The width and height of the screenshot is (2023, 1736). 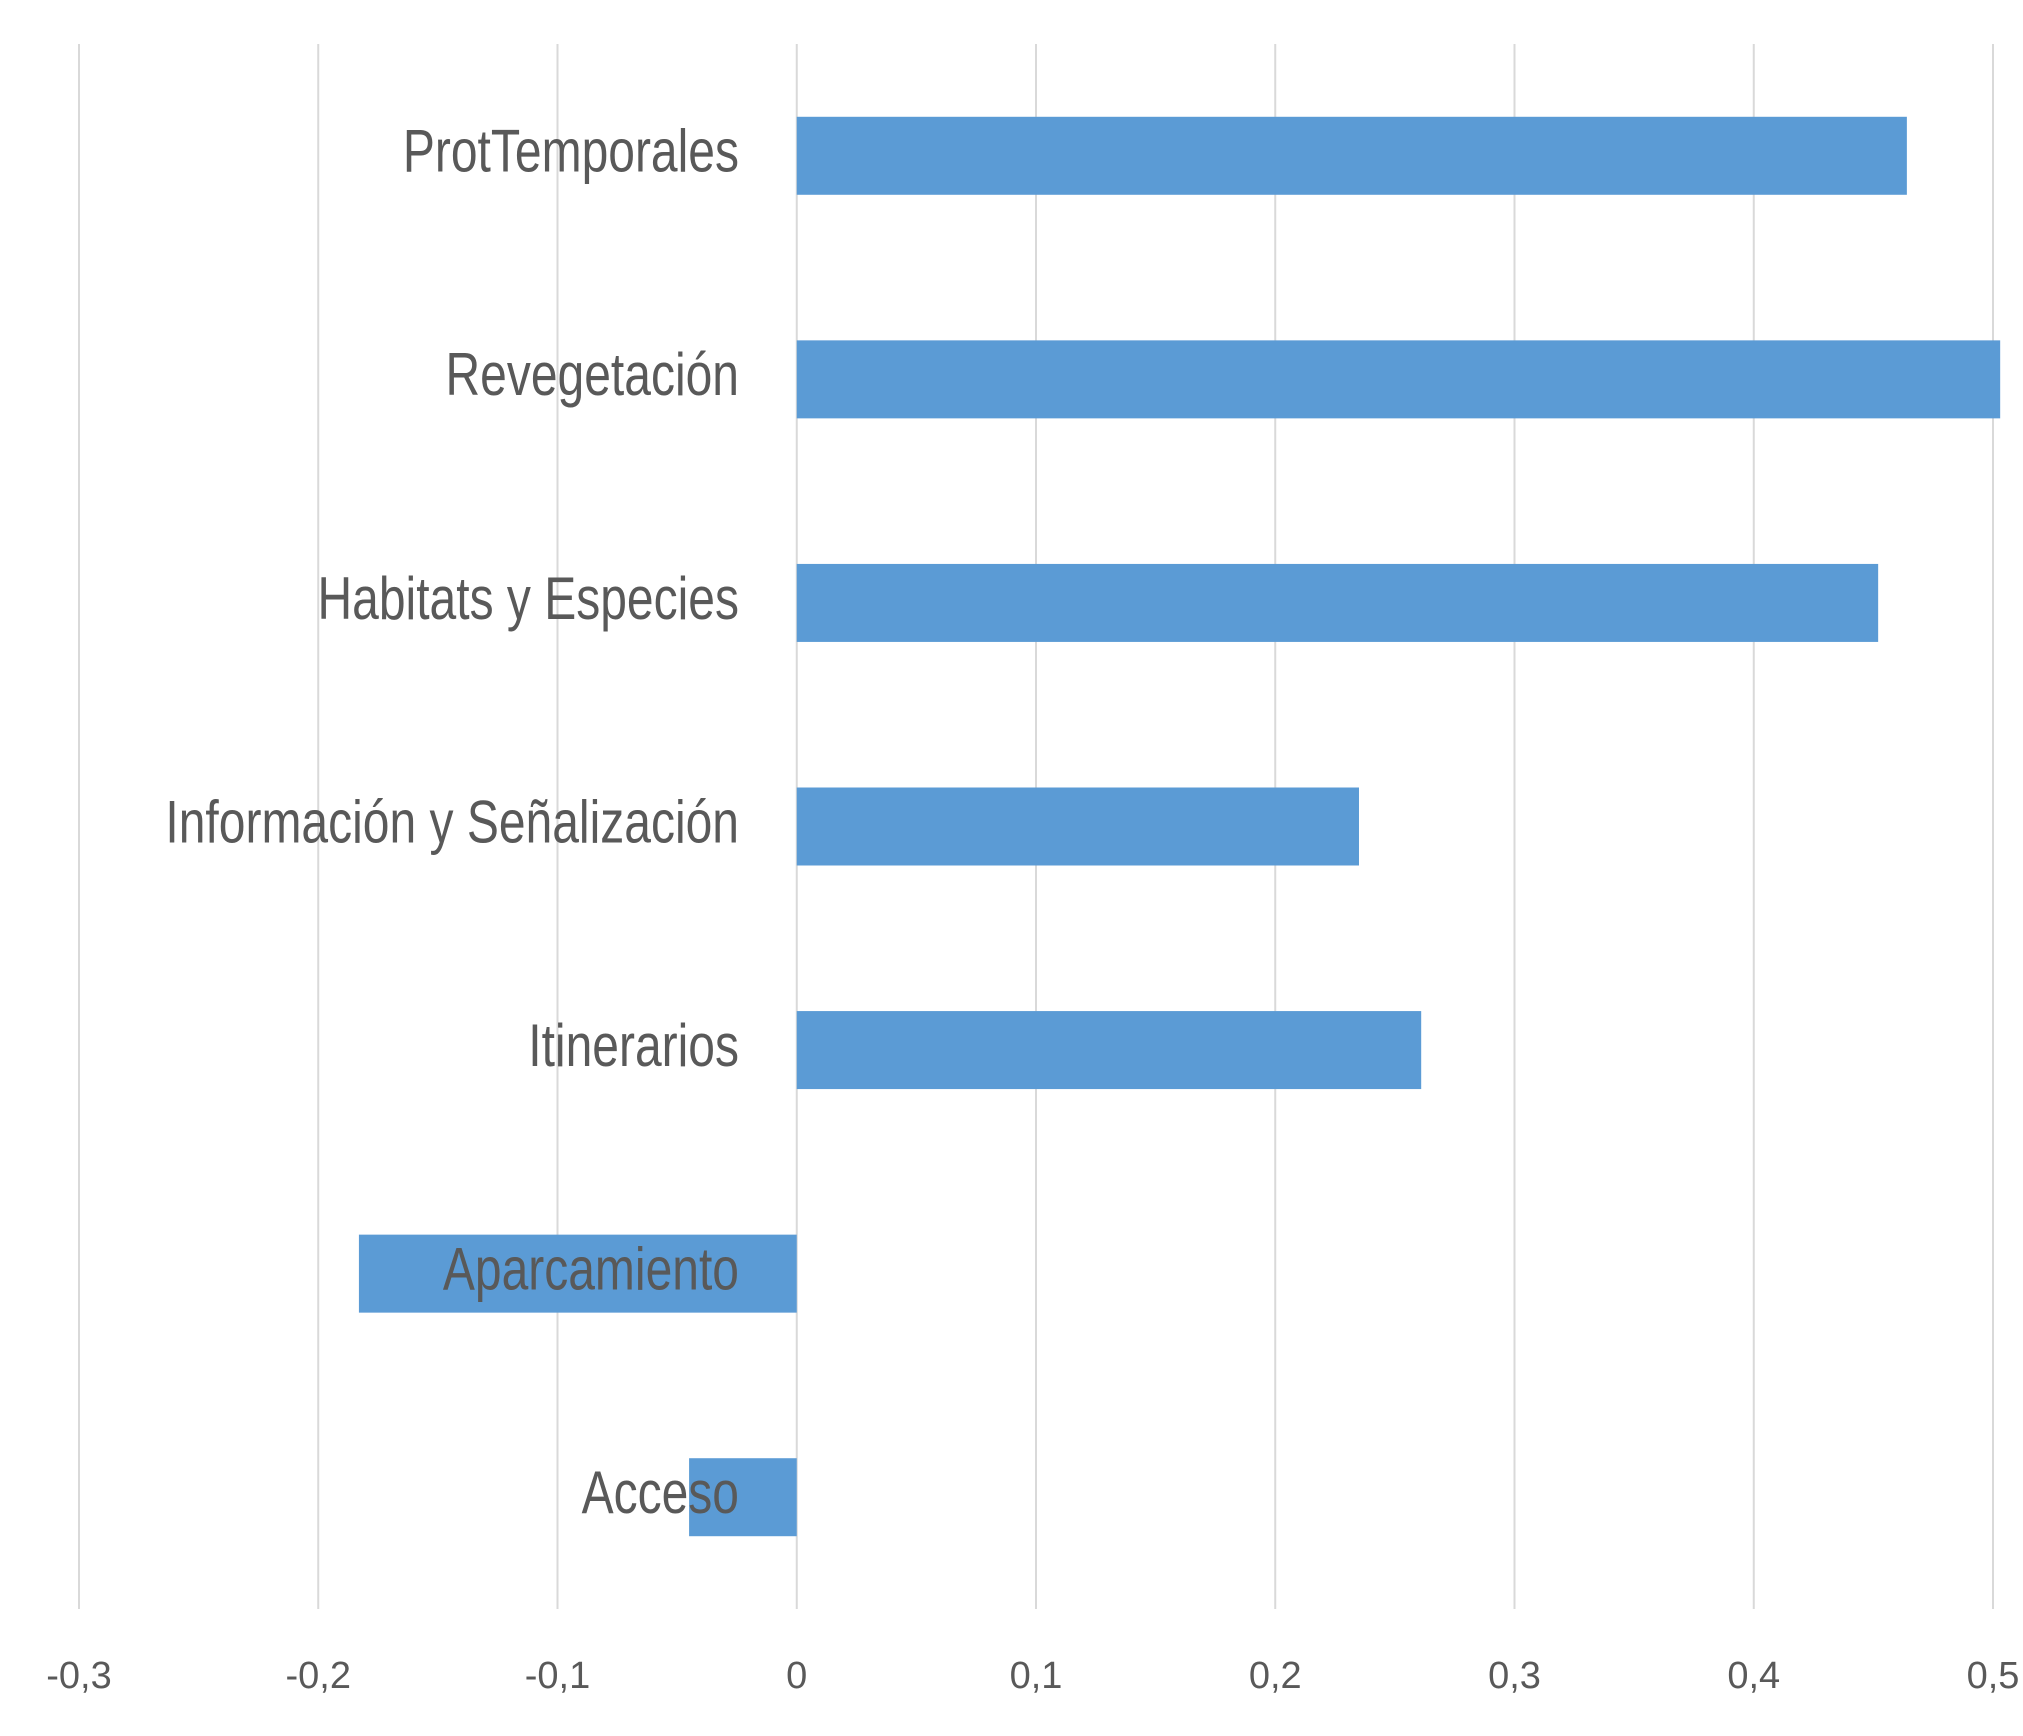 What do you see at coordinates (796, 1676) in the screenshot?
I see `x-tick-label: 0` at bounding box center [796, 1676].